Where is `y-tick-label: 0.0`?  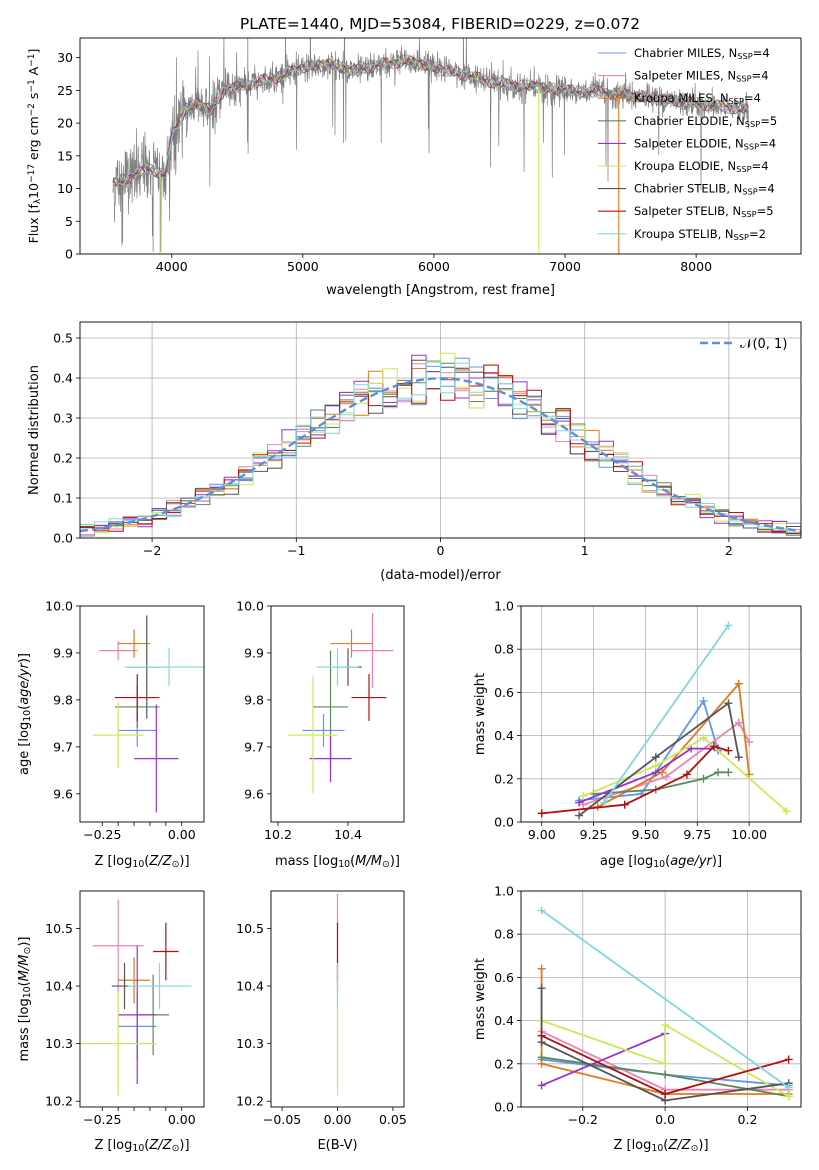
y-tick-label: 0.0 is located at coordinates (504, 822).